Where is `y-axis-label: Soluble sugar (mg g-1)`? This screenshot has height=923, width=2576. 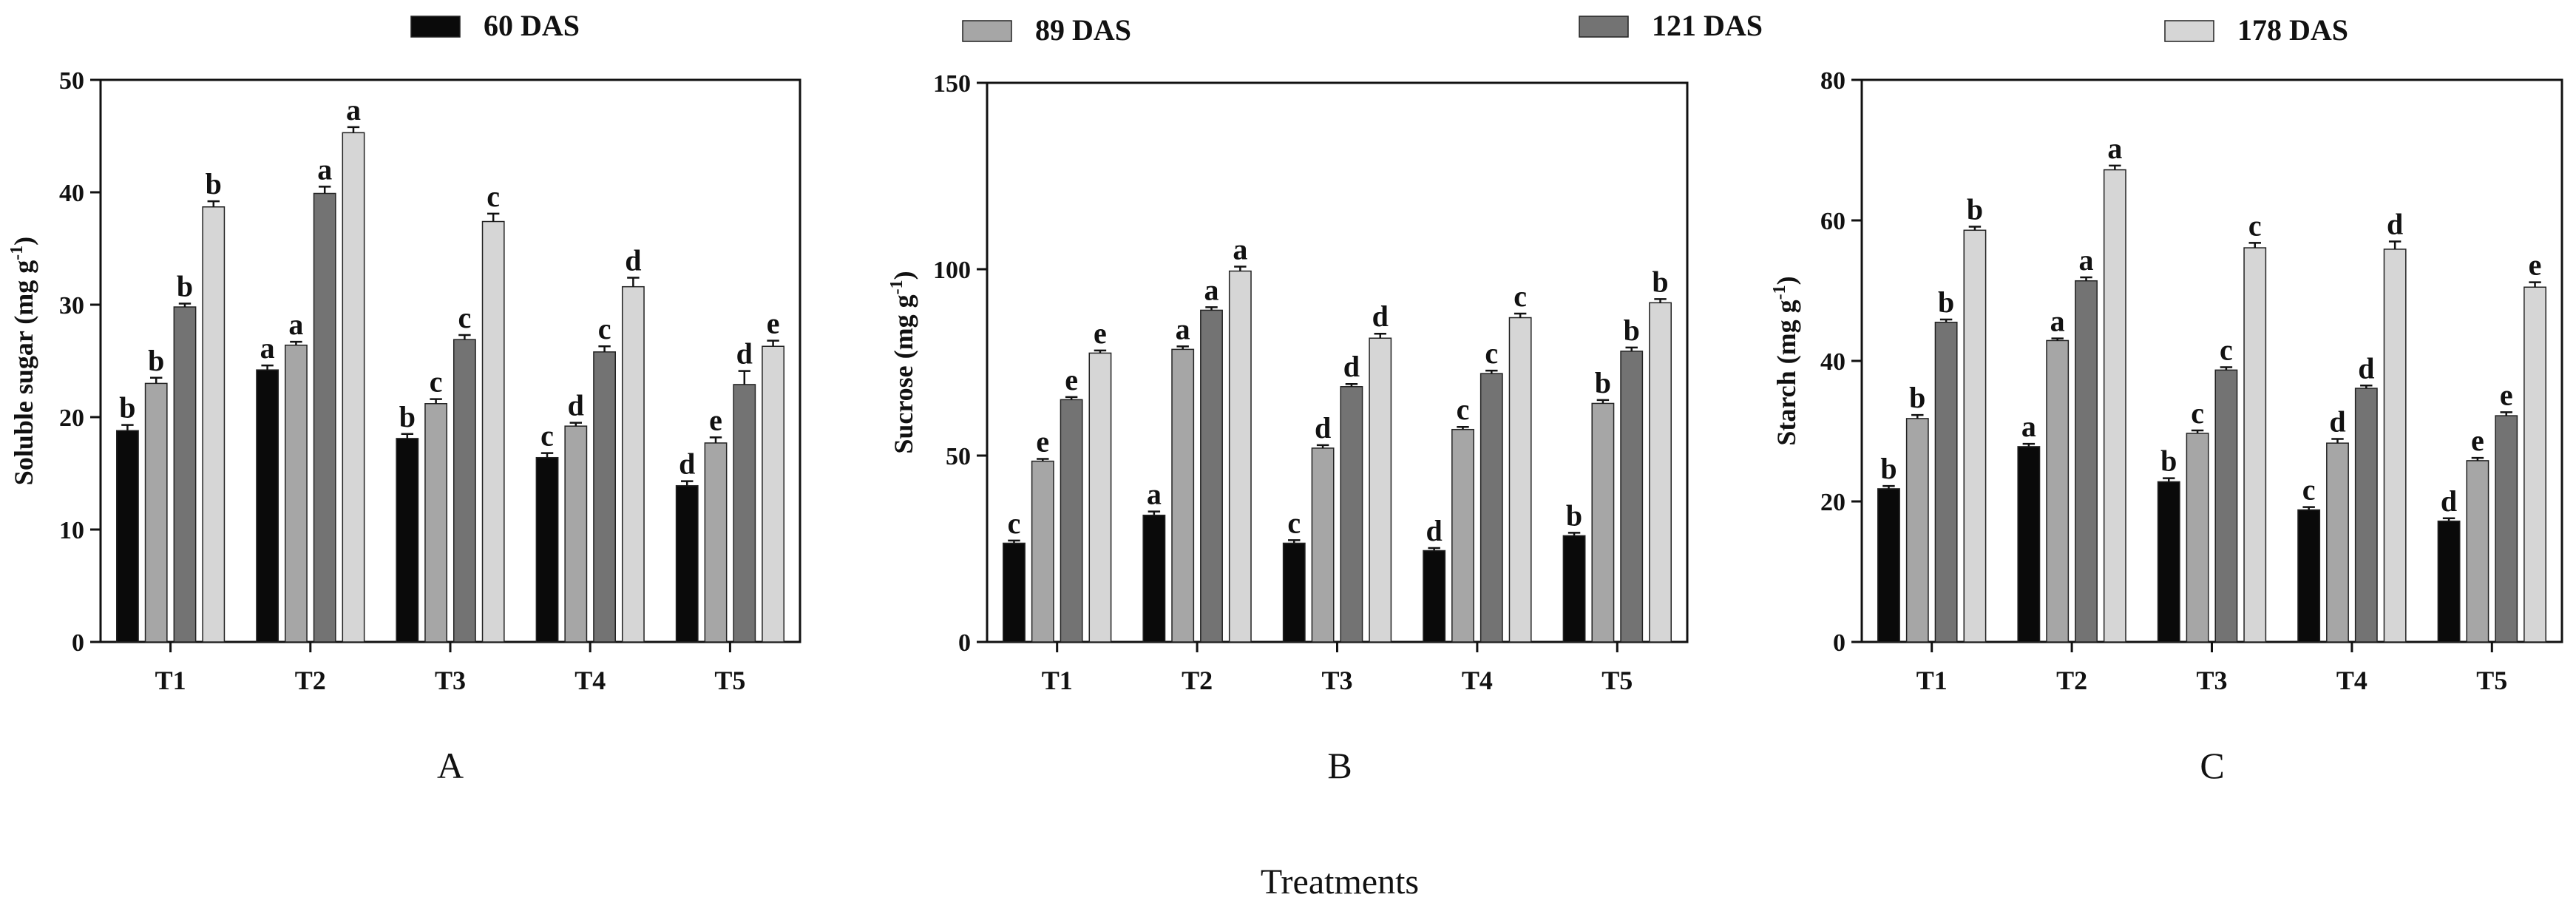
y-axis-label: Soluble sugar (mg g-1) is located at coordinates (22, 361).